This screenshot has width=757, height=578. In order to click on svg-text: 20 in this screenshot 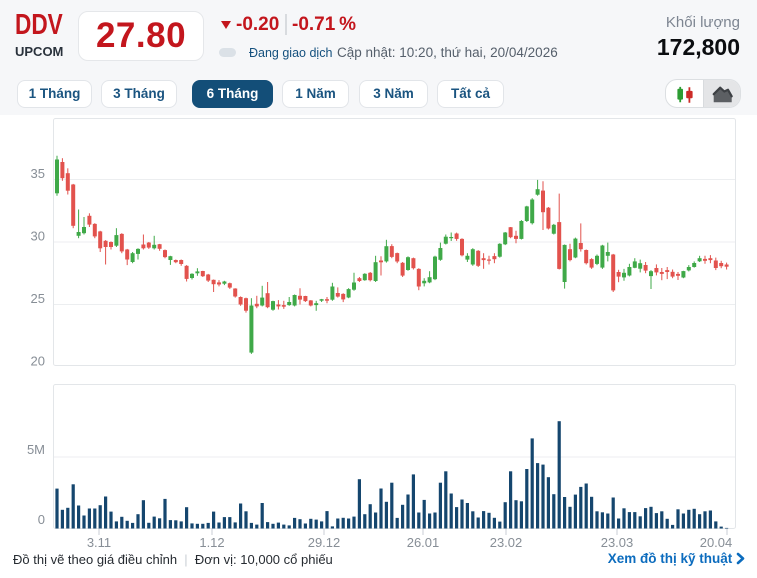, I will do `click(38, 361)`.